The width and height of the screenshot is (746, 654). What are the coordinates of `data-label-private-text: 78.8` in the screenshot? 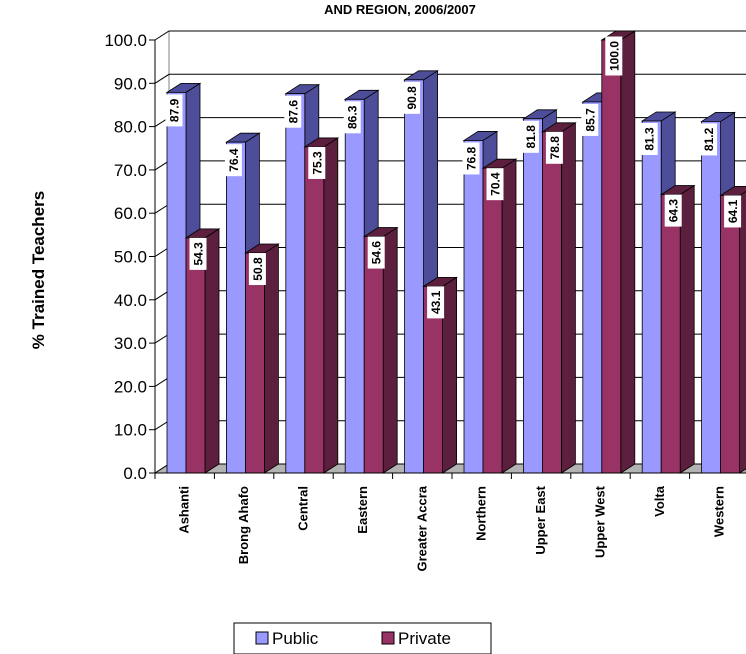 It's located at (555, 148).